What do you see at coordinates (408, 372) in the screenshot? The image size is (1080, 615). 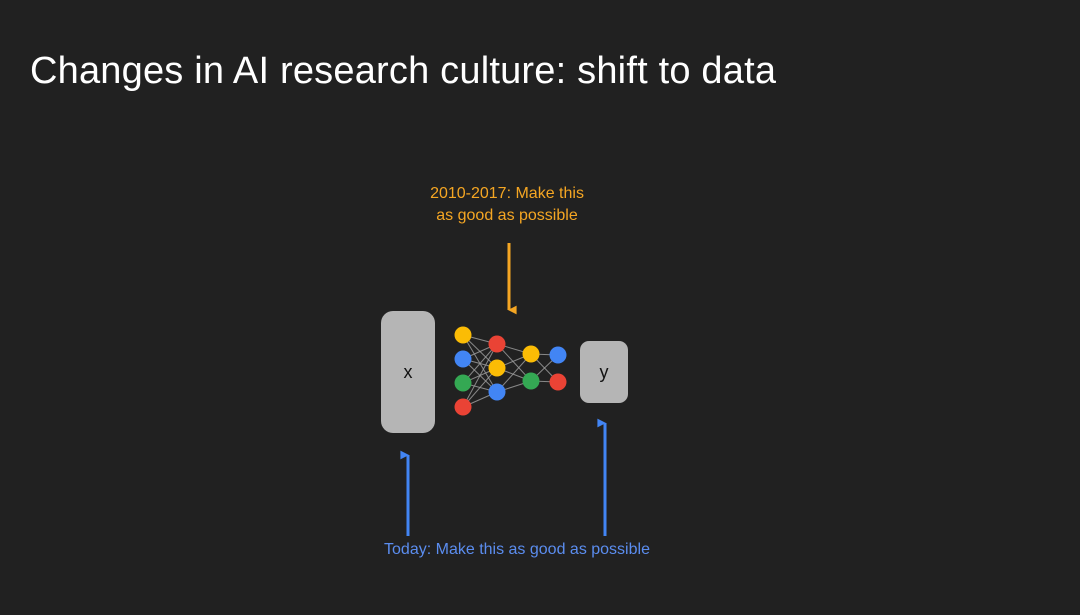 I see `input-box: x` at bounding box center [408, 372].